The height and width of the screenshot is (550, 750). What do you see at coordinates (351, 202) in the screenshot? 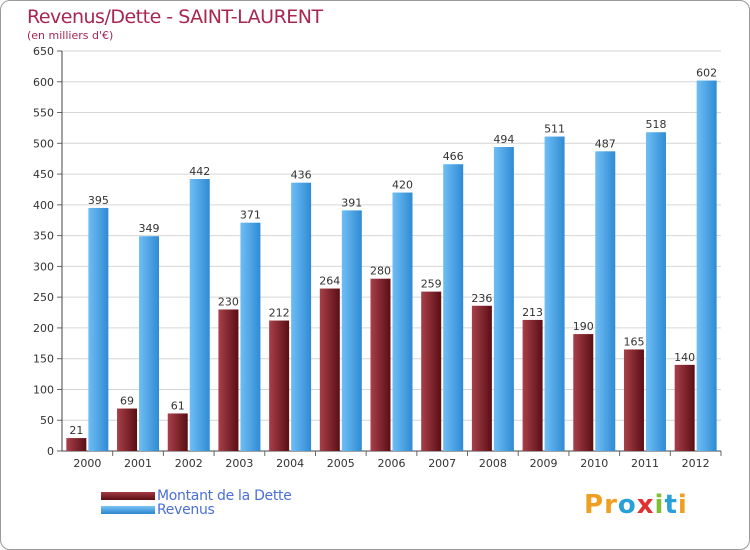
I see `data-label-revenus: 391` at bounding box center [351, 202].